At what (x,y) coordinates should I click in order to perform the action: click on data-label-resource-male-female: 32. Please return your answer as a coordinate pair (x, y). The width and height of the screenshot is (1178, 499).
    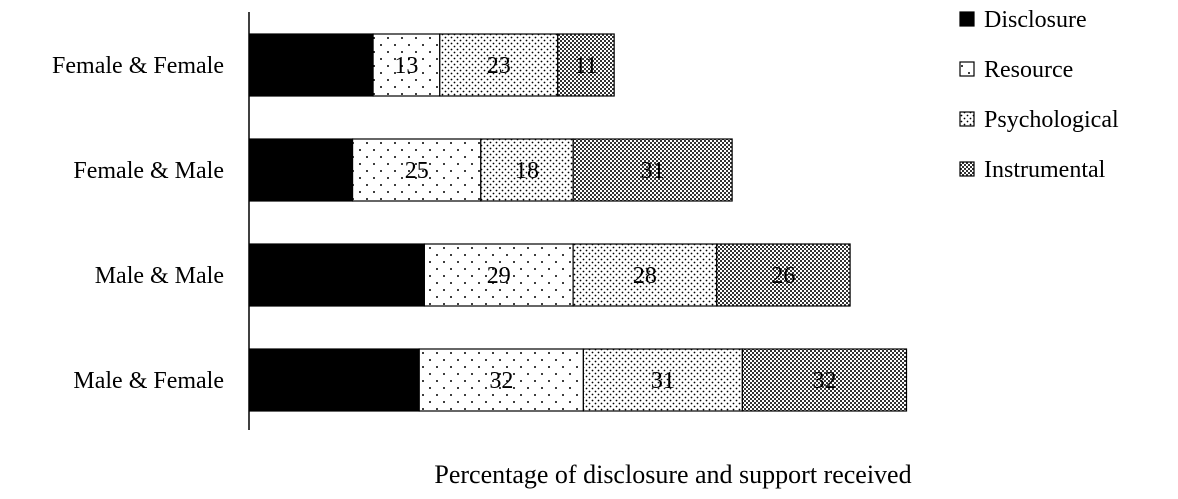
    Looking at the image, I should click on (501, 381).